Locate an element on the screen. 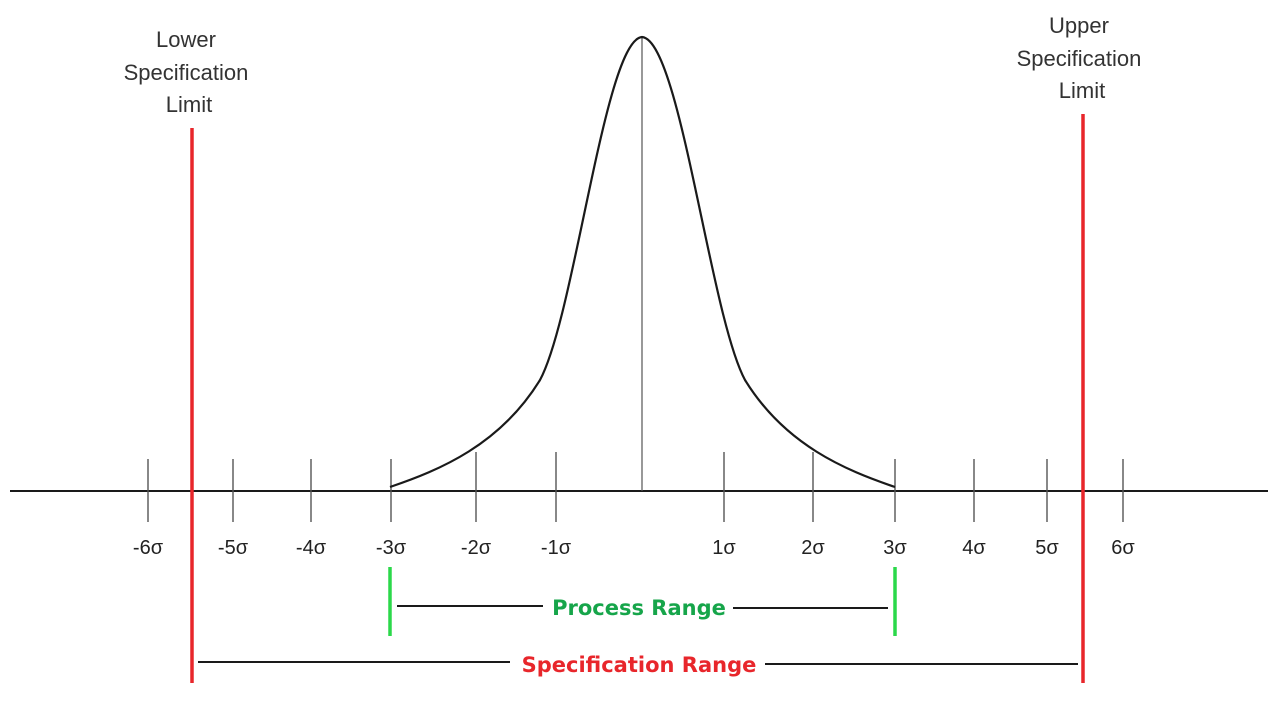 This screenshot has height=706, width=1280. process-range-label: Process Range is located at coordinates (639, 608).